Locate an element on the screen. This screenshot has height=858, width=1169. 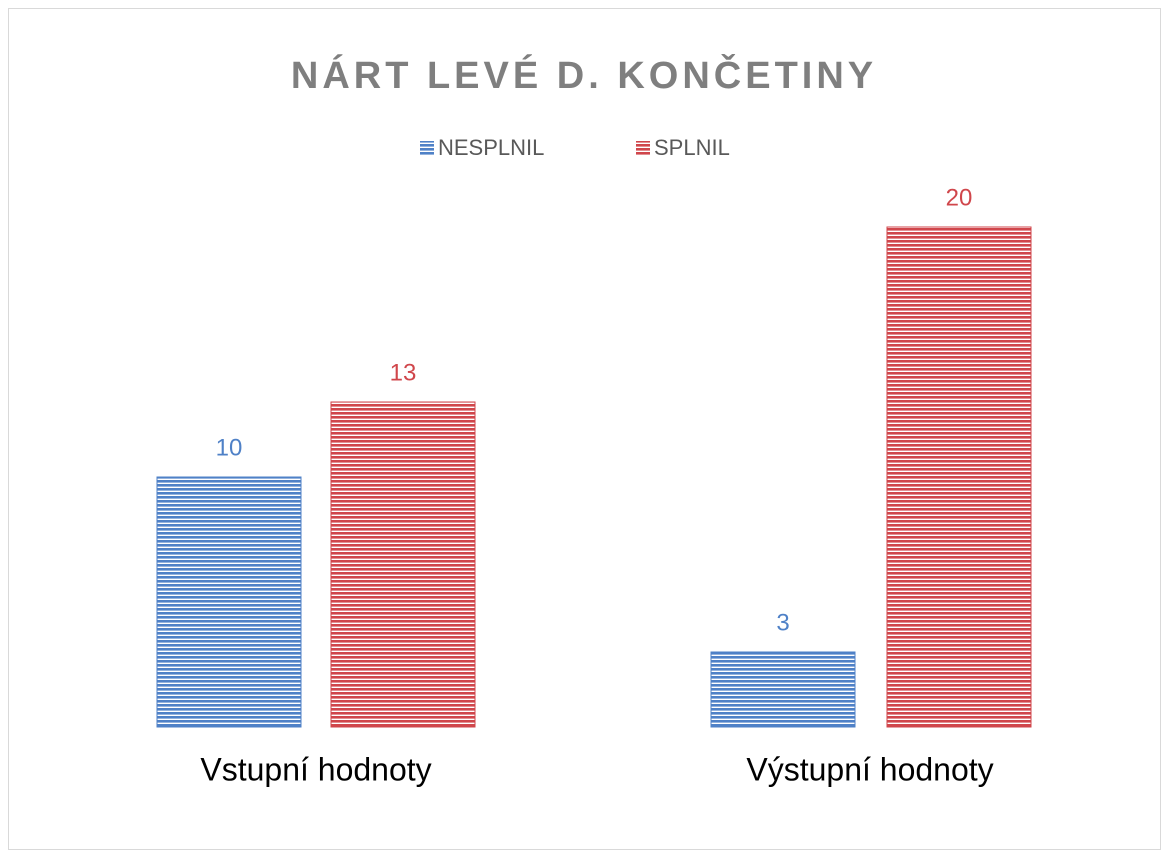
x-tick-label: Výstupní hodnoty is located at coordinates (869, 769).